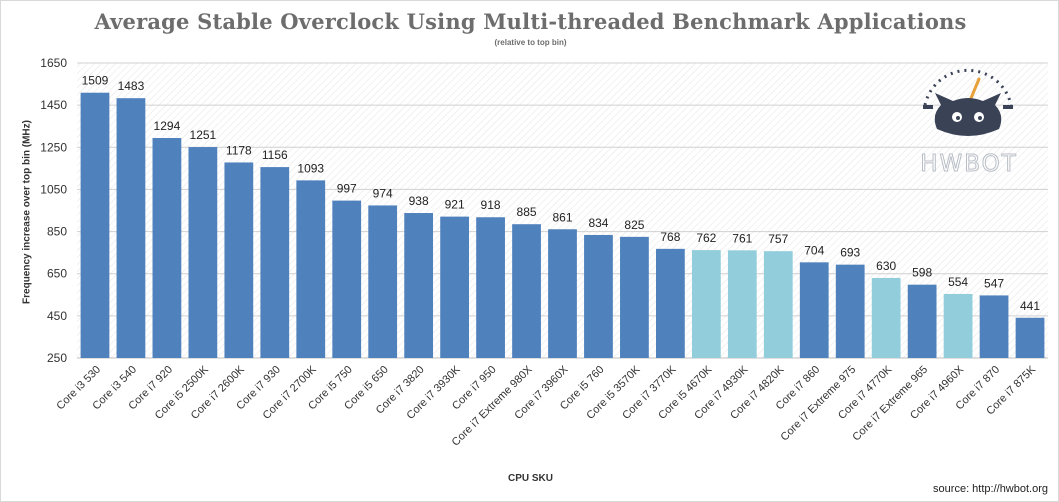 The width and height of the screenshot is (1059, 502). Describe the element at coordinates (958, 282) in the screenshot. I see `value-label: 554` at that location.